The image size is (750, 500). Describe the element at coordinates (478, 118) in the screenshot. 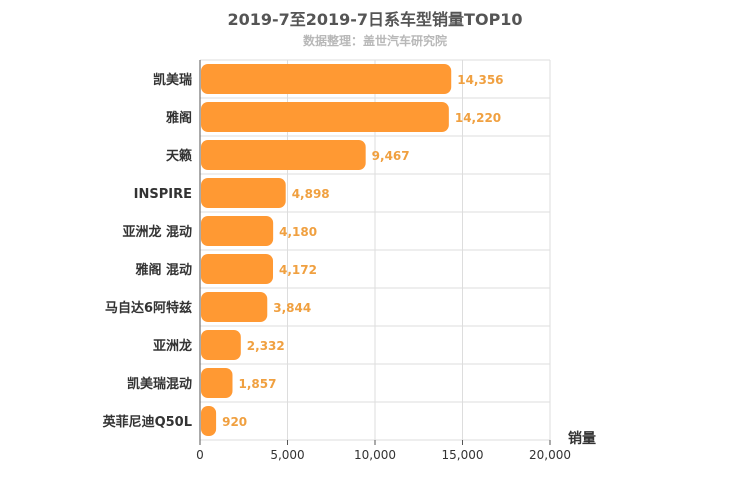

I see `value-label: 14,220` at that location.